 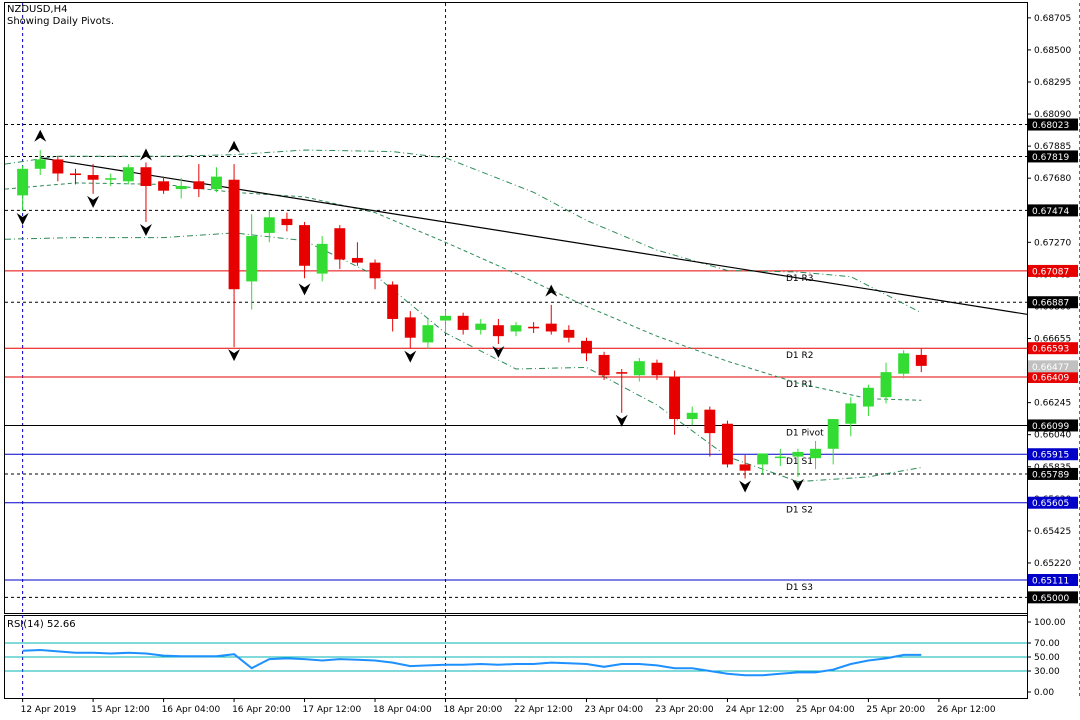 I want to click on pivot-level-label: D1 Pivot, so click(x=805, y=433).